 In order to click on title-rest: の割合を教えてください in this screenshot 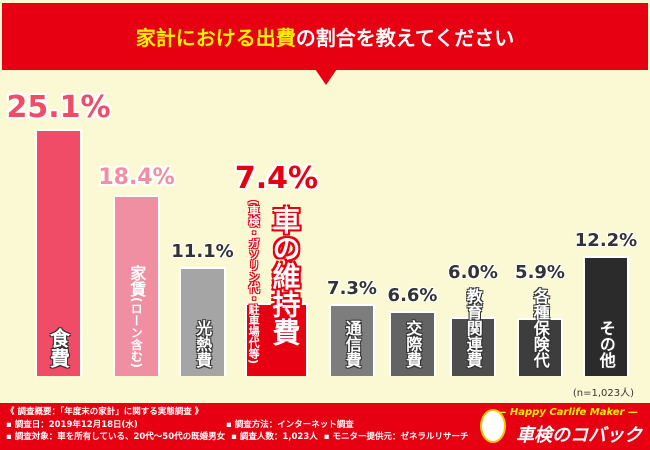, I will do `click(405, 38)`.